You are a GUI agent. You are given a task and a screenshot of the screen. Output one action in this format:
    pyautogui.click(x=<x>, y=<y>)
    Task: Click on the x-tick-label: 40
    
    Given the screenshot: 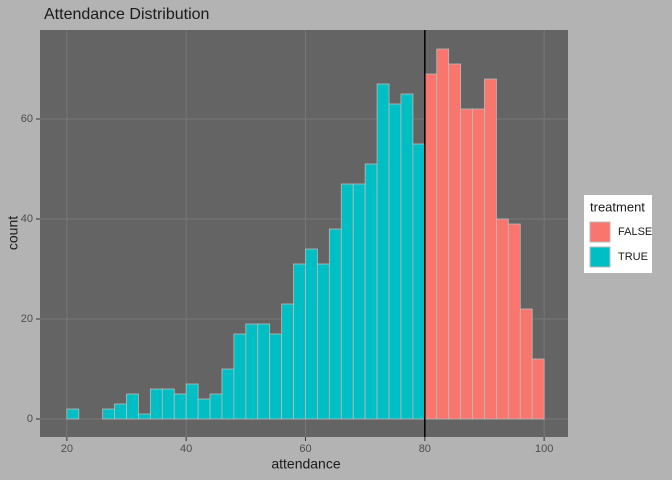 What is the action you would take?
    pyautogui.click(x=186, y=449)
    